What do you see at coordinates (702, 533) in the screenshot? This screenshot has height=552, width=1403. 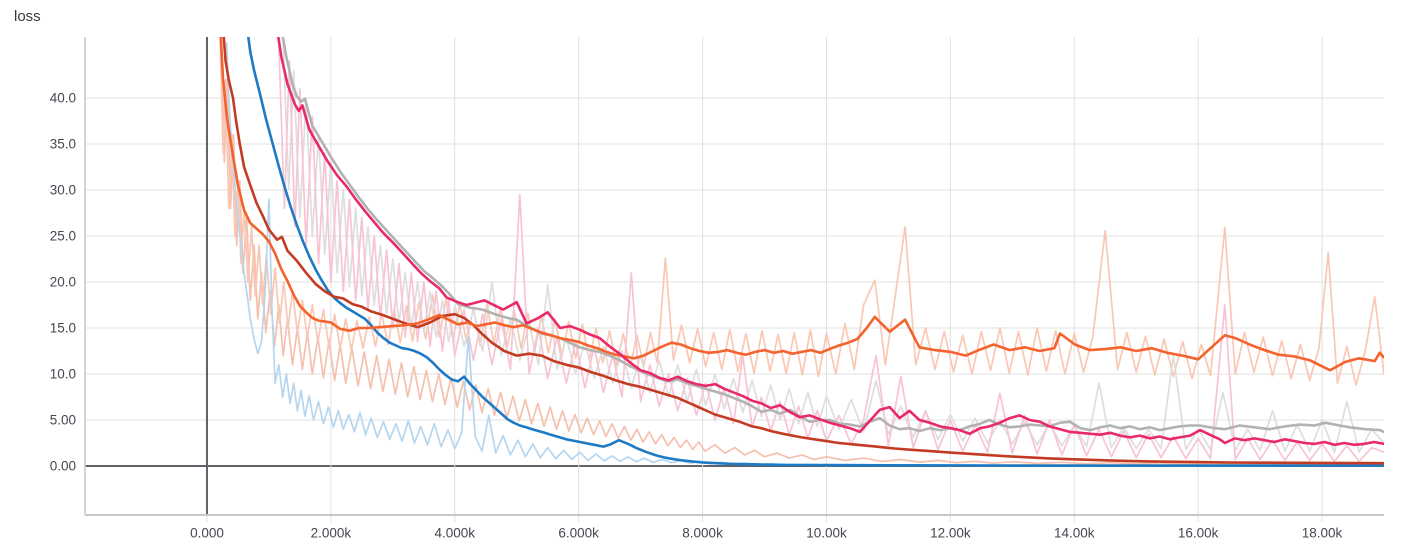 I see `x-tick-label: 8.000k` at bounding box center [702, 533].